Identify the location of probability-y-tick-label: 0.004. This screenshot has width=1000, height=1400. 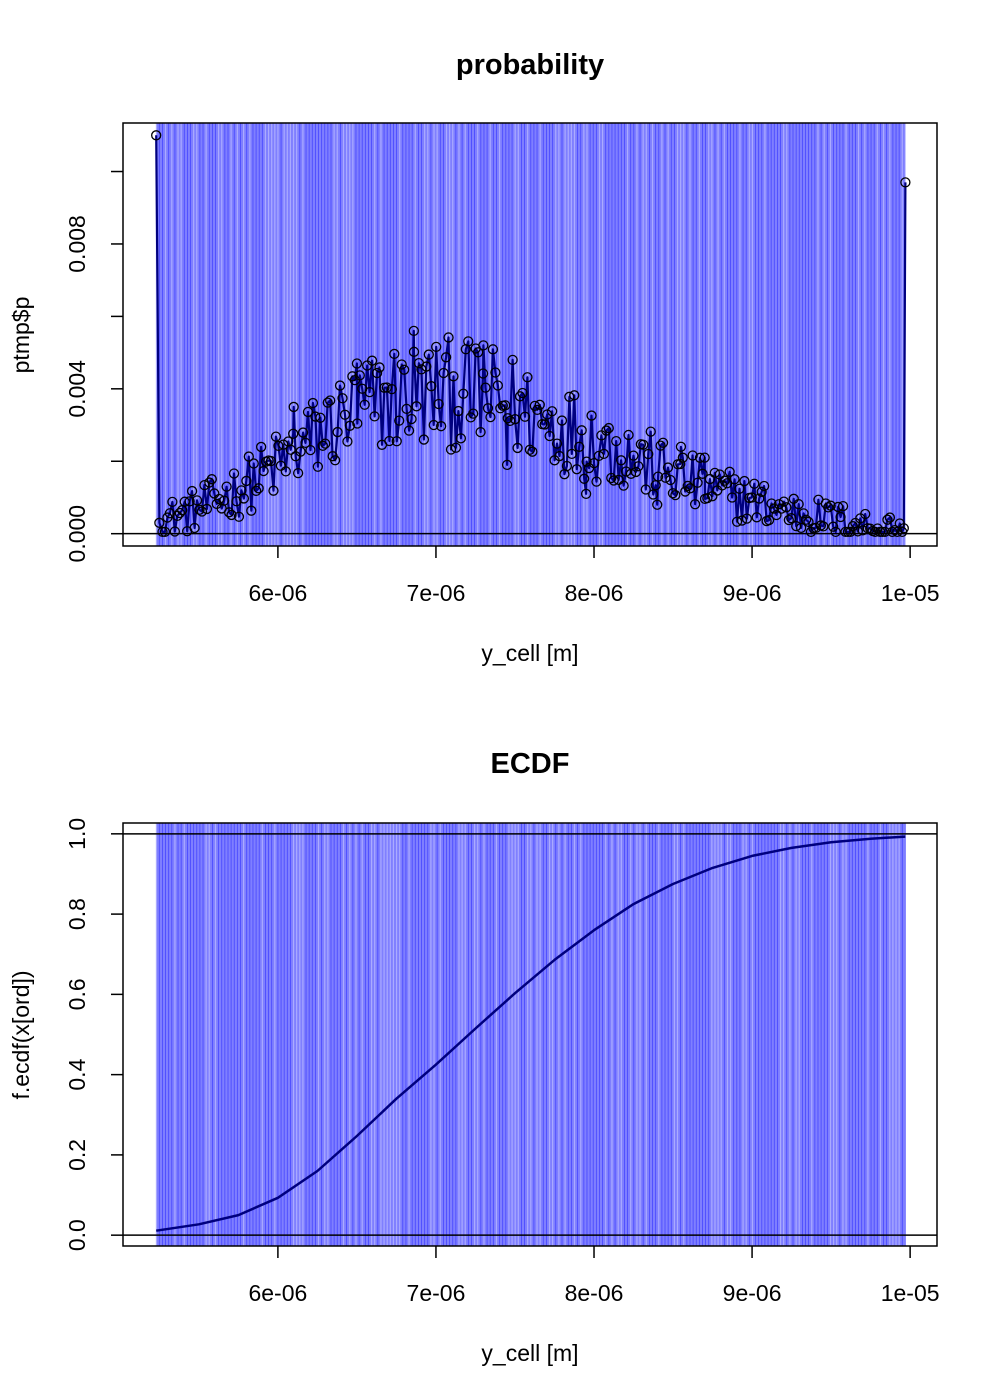
(77, 389).